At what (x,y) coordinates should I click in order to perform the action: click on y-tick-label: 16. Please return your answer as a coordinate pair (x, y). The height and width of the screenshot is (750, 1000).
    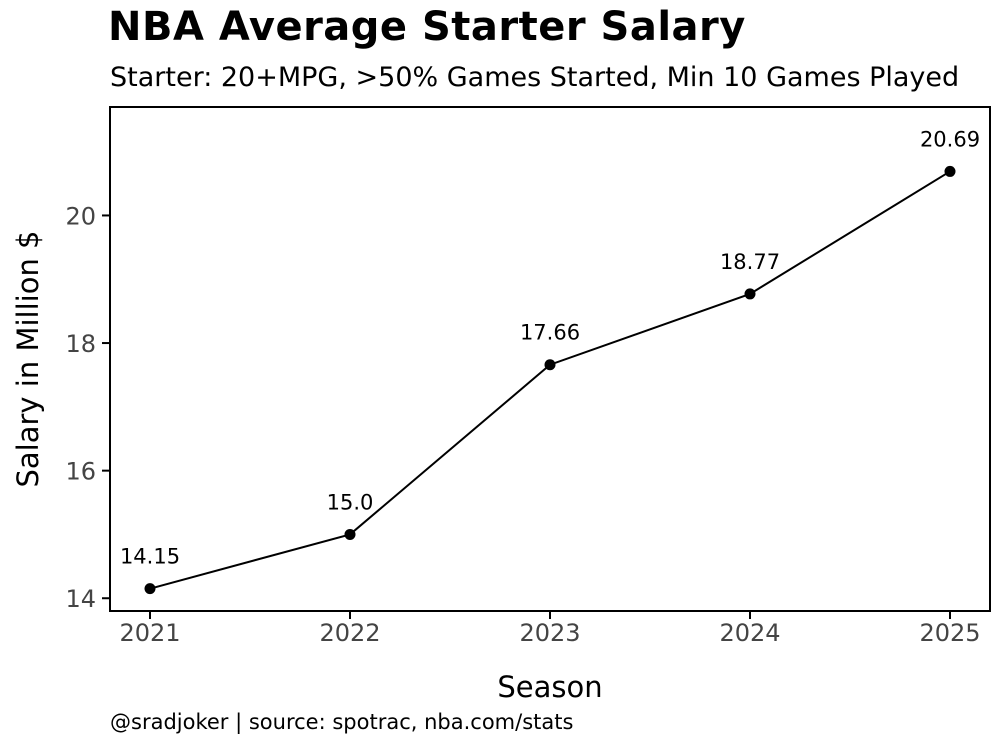
    Looking at the image, I should click on (80, 472).